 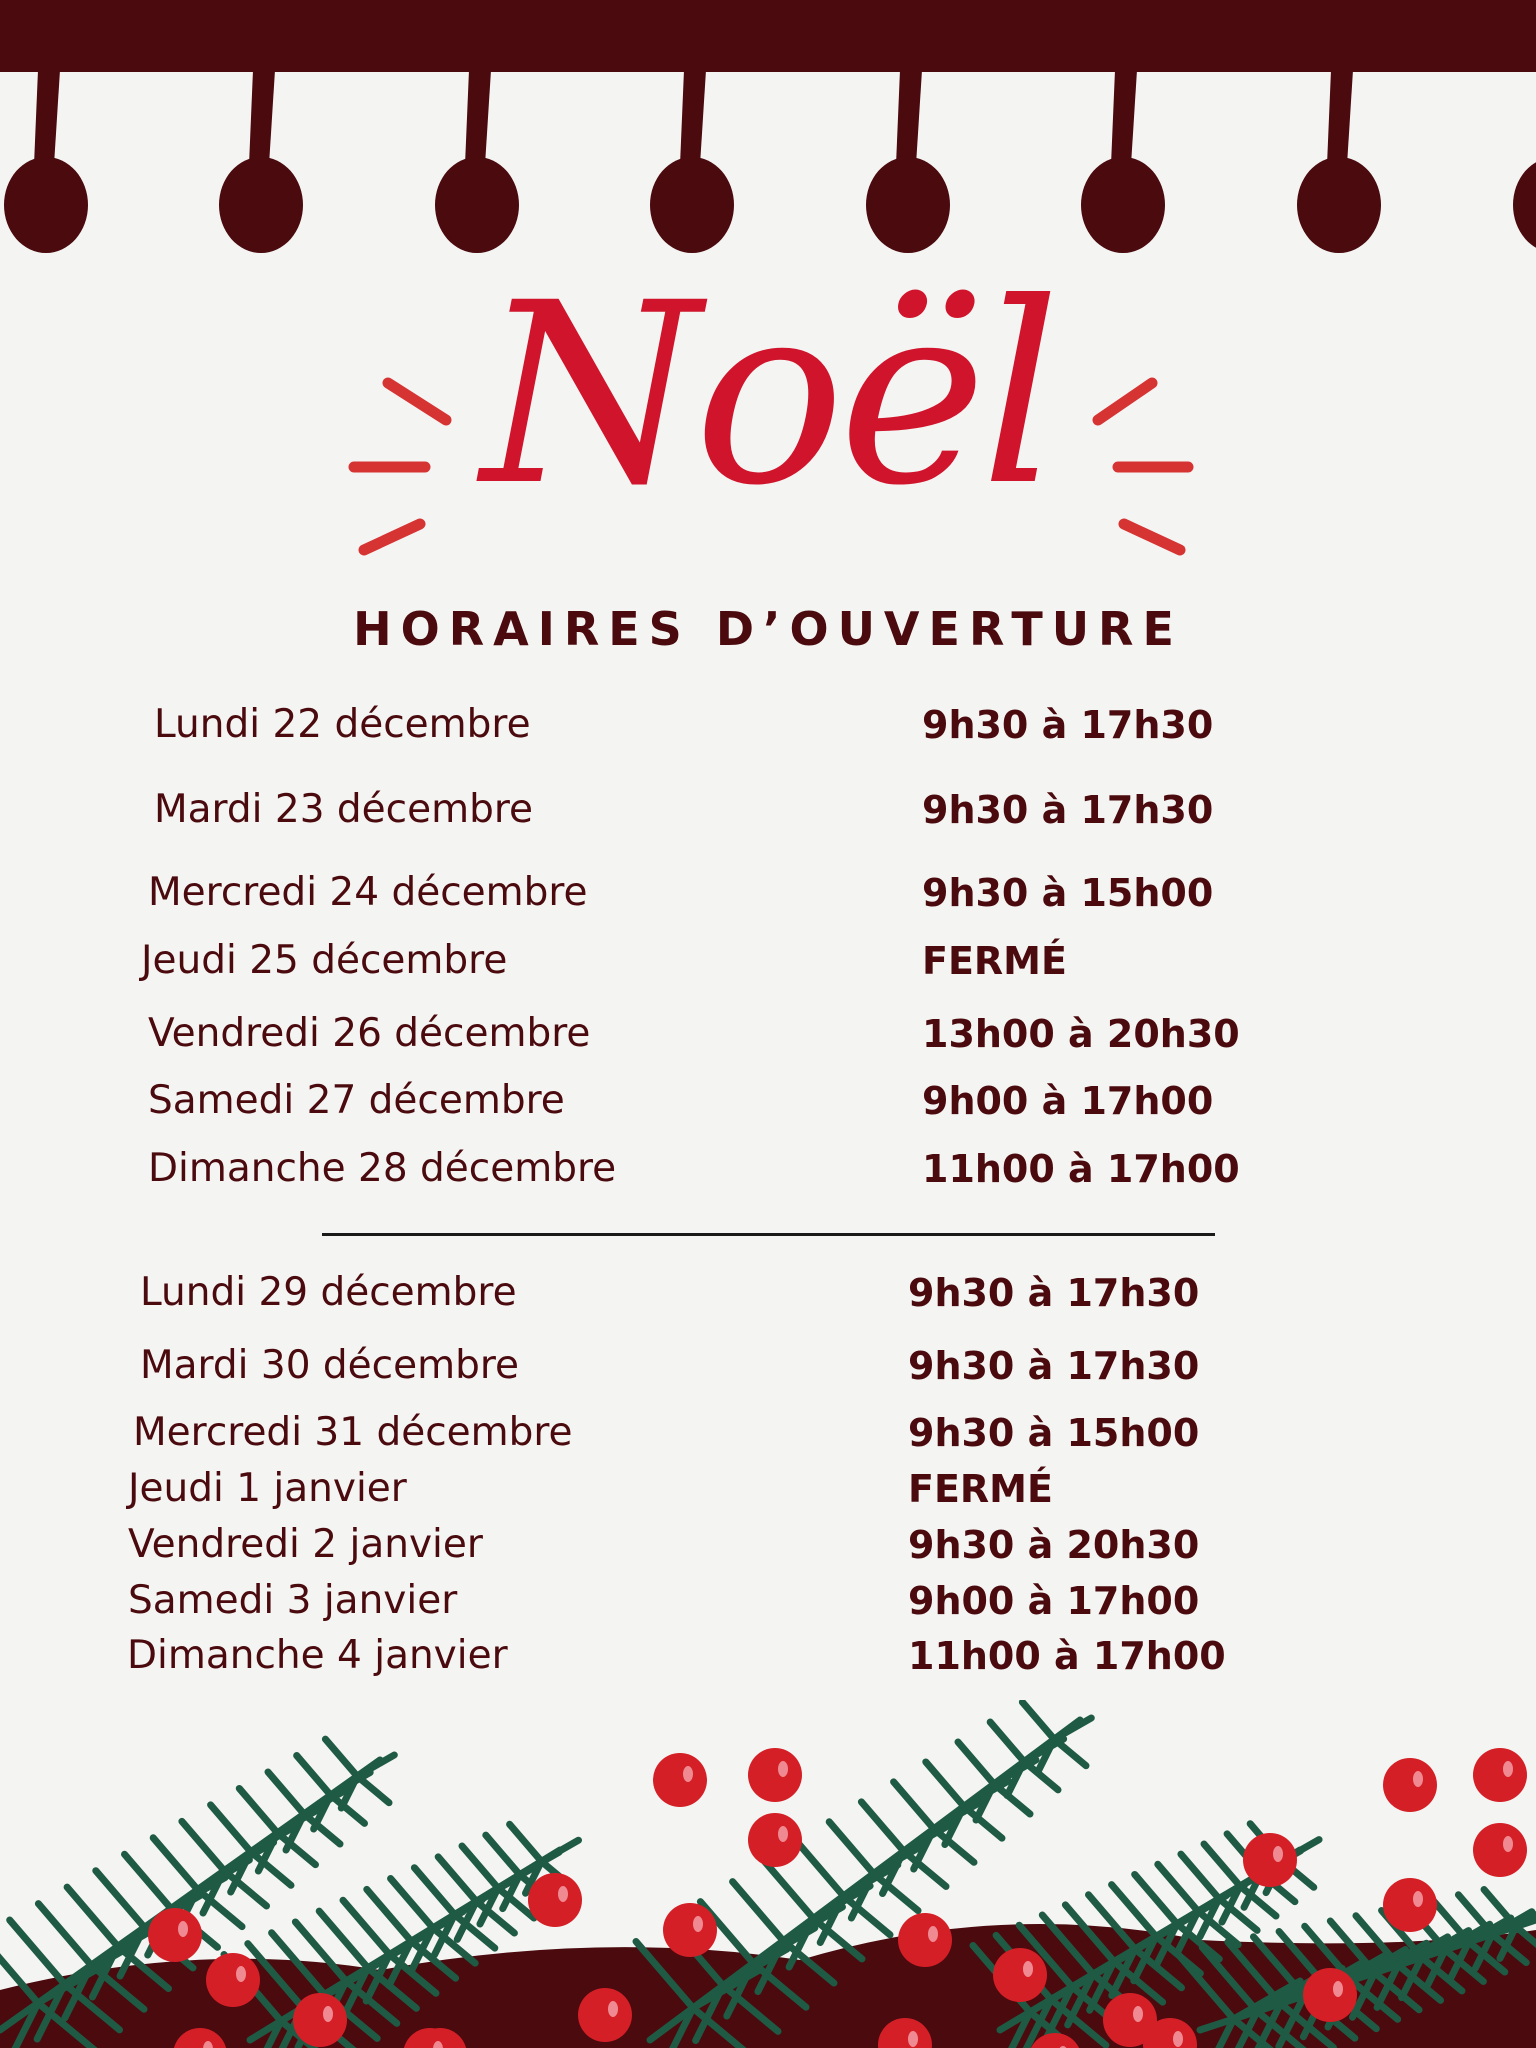 What do you see at coordinates (369, 1033) in the screenshot?
I see `day-label: Vendredi 26 décembre` at bounding box center [369, 1033].